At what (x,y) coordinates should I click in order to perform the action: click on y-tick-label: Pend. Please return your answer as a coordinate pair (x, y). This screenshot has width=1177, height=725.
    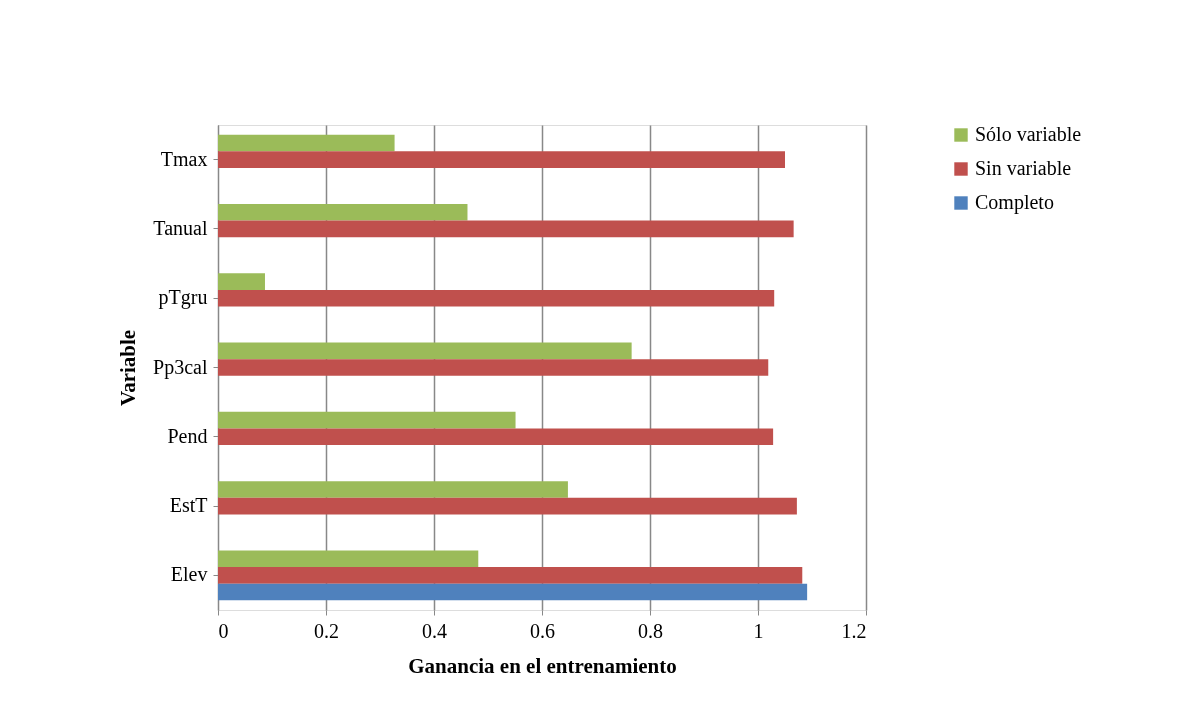
    Looking at the image, I should click on (187, 435).